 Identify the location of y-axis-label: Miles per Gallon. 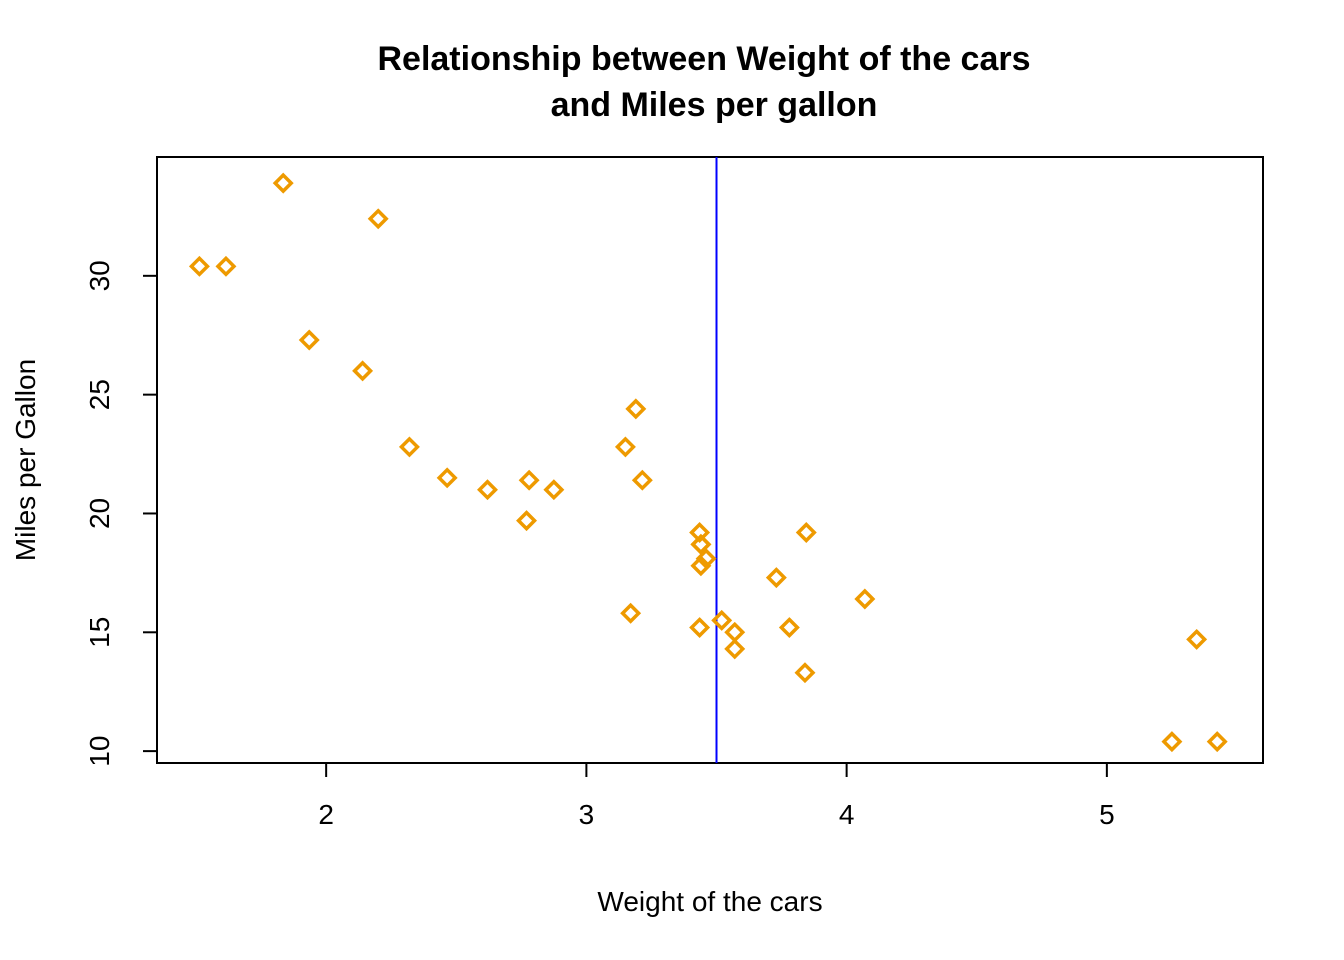
(25, 460).